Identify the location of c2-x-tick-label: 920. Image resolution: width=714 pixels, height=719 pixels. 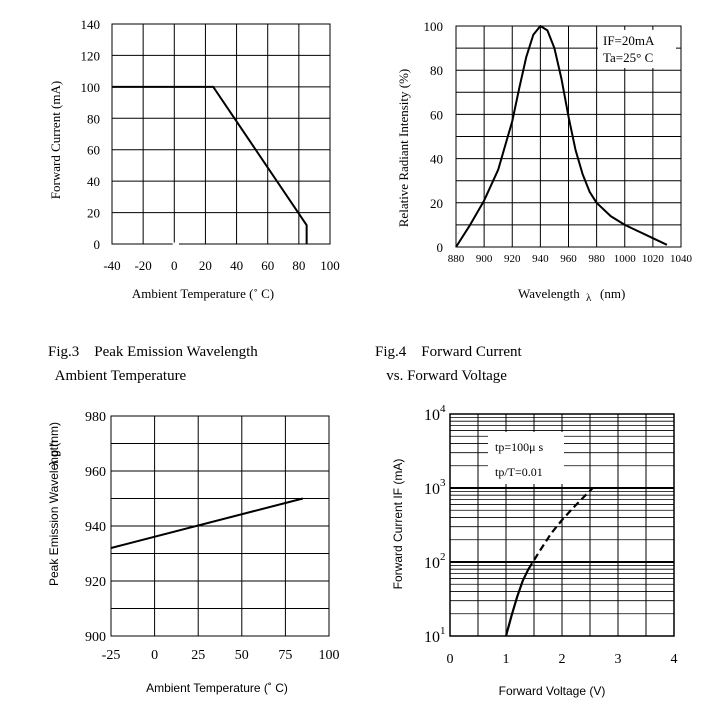
(512, 259).